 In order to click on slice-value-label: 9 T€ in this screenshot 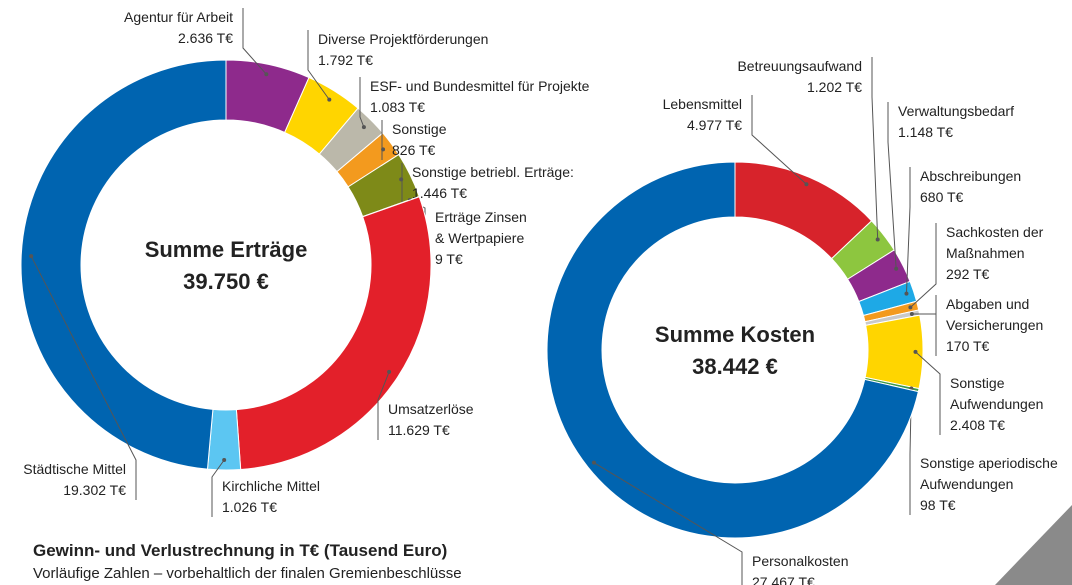, I will do `click(449, 259)`.